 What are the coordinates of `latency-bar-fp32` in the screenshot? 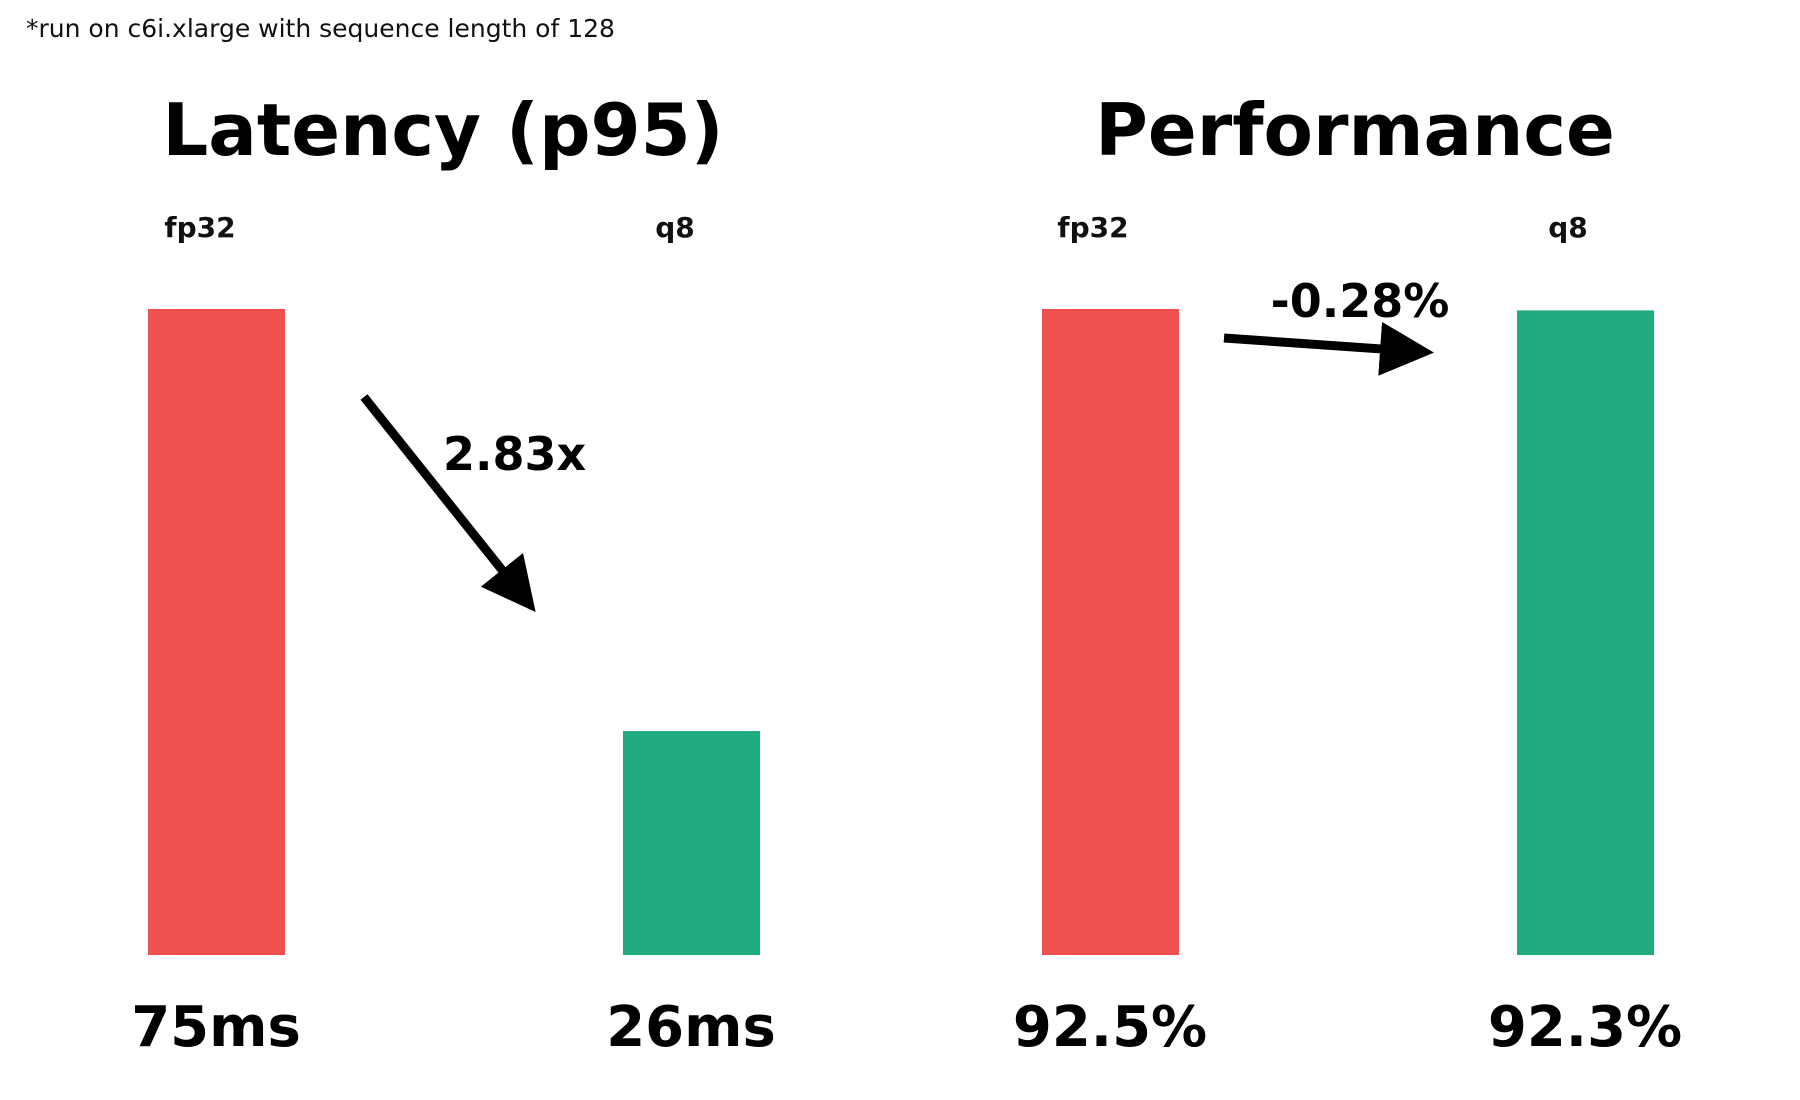 It's located at (216, 632).